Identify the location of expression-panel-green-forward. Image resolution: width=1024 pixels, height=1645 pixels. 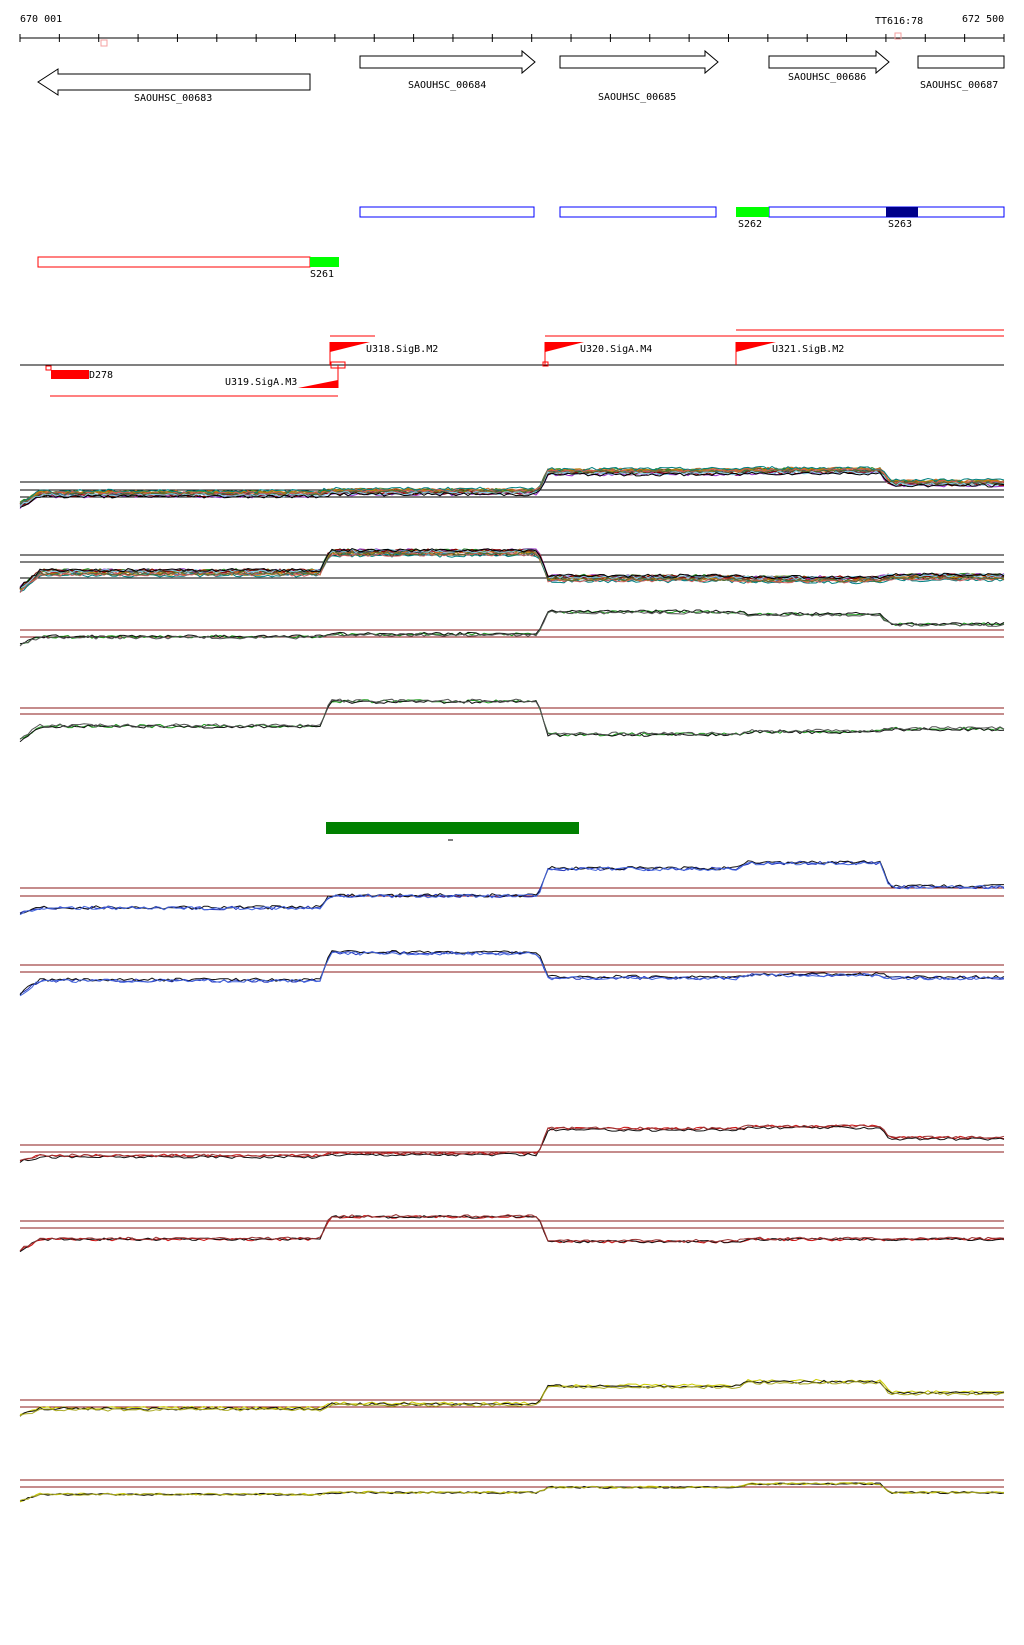
(512, 628).